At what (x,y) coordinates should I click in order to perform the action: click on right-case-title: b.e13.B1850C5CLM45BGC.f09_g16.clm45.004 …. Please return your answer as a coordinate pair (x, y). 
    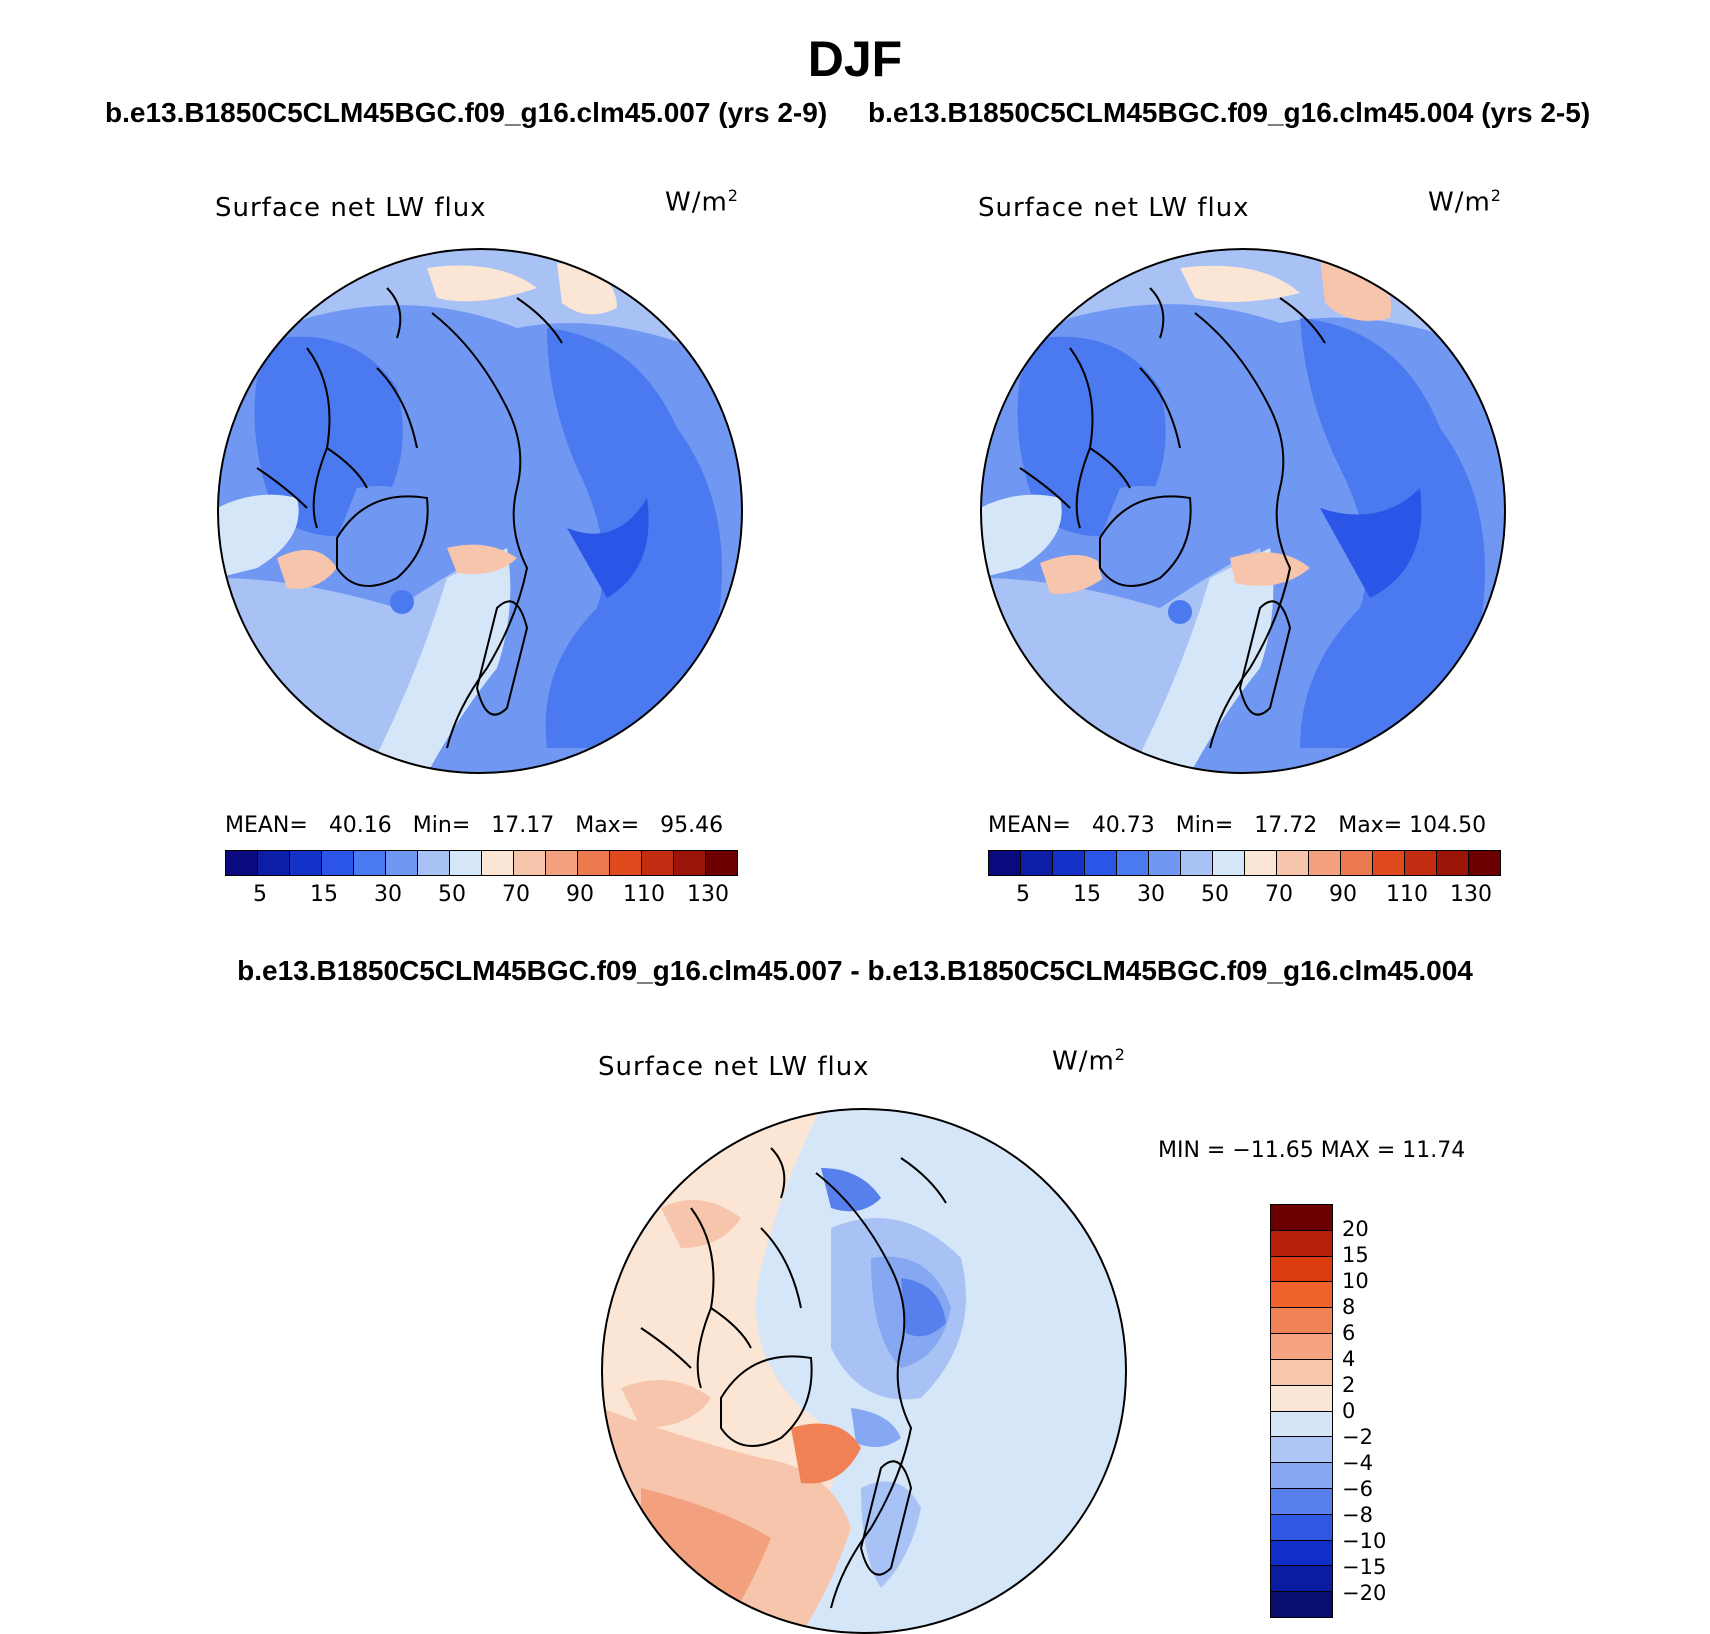
    Looking at the image, I should click on (1229, 112).